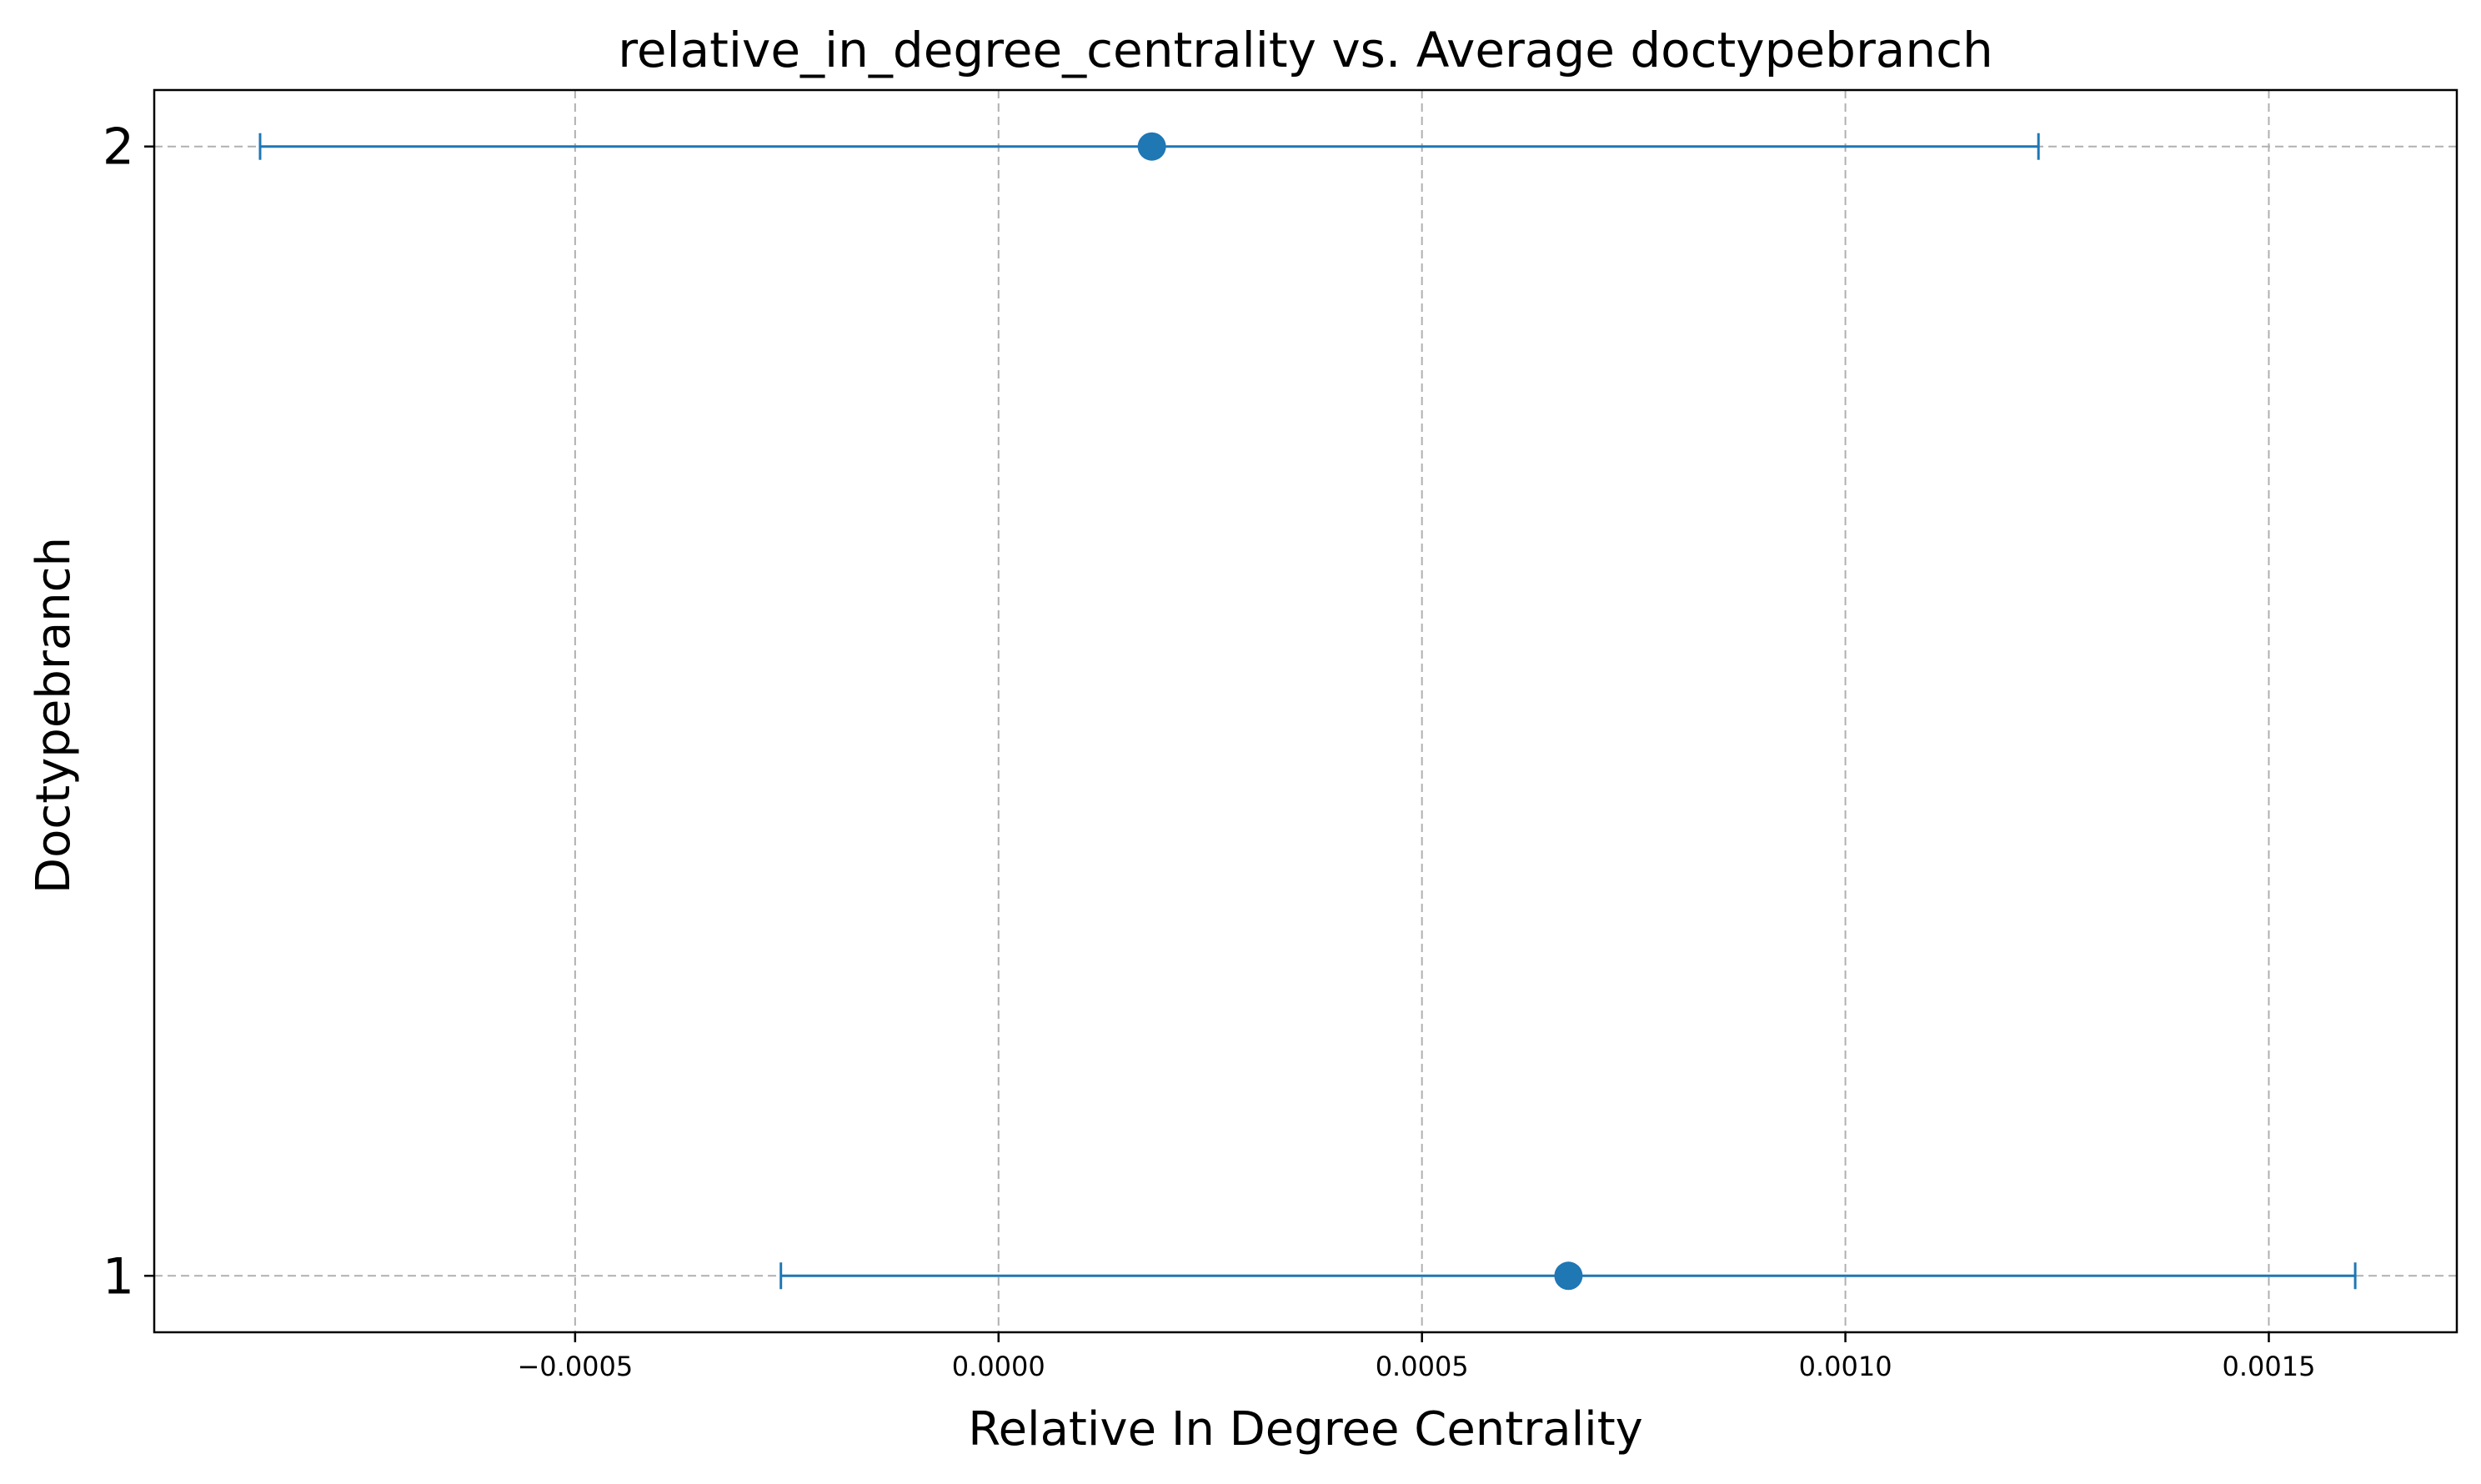 This screenshot has width=2481, height=1484. What do you see at coordinates (1845, 1366) in the screenshot?
I see `x-tick-label: 0.0010` at bounding box center [1845, 1366].